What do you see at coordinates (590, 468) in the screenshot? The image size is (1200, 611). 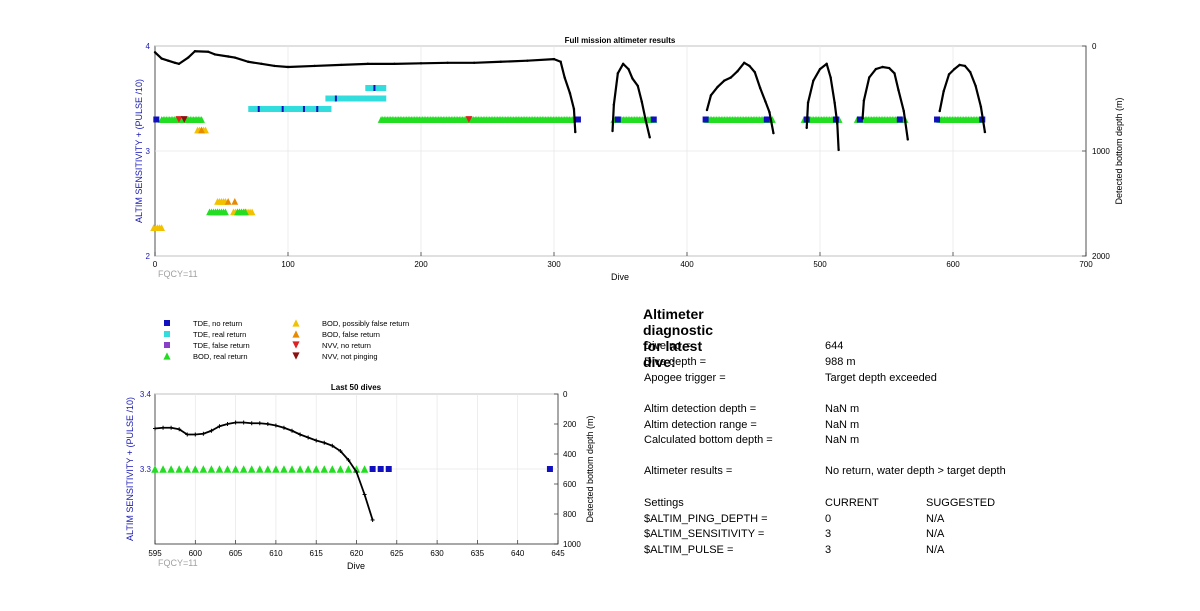 I see `bottom-y-right-label: Detected bottom depth (m)` at bounding box center [590, 468].